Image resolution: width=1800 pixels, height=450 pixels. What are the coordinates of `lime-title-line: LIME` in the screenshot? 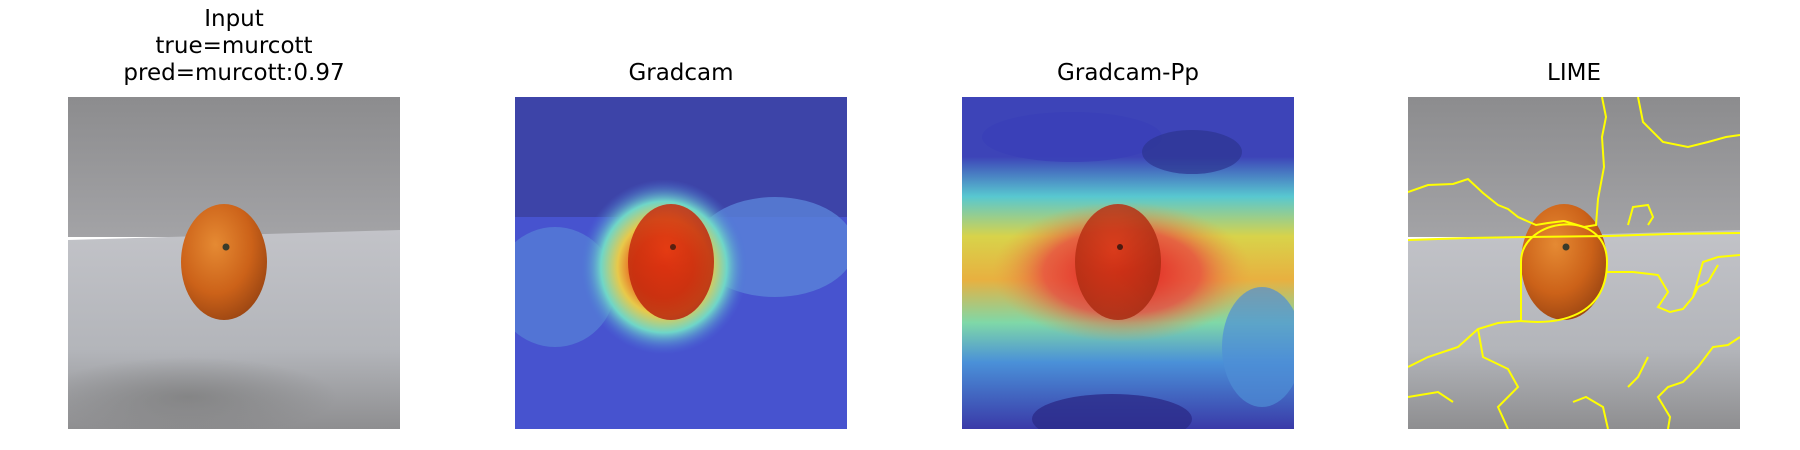 It's located at (1574, 73).